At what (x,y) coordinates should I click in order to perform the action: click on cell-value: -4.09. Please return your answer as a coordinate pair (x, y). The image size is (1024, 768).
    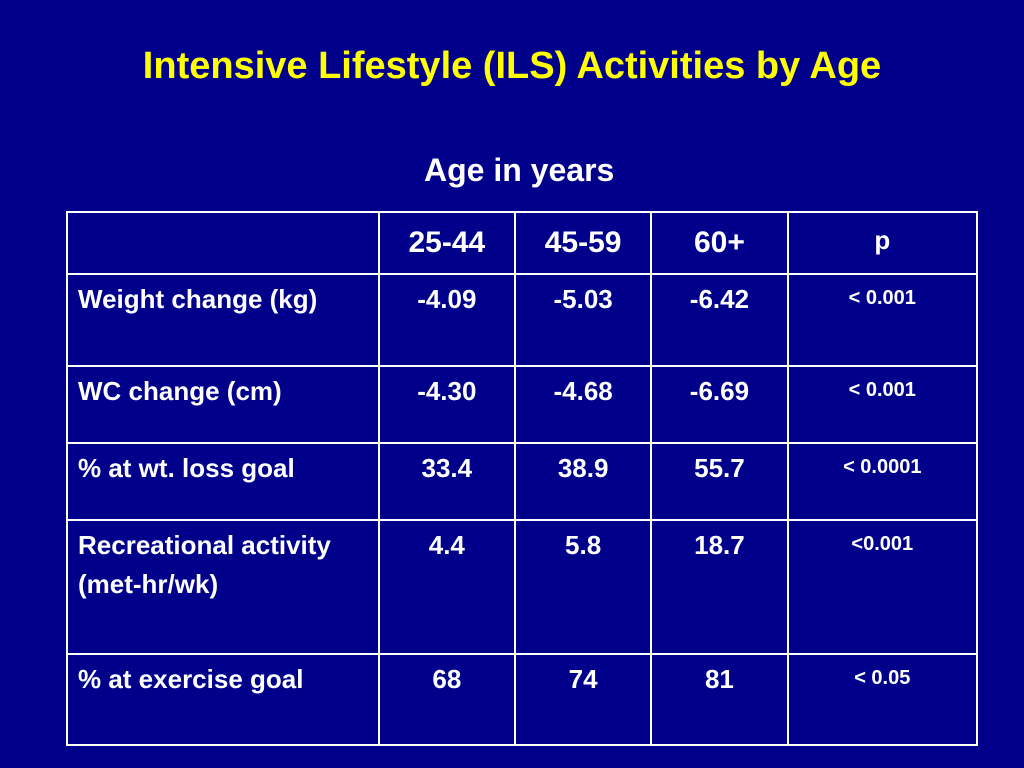
    Looking at the image, I should click on (446, 320).